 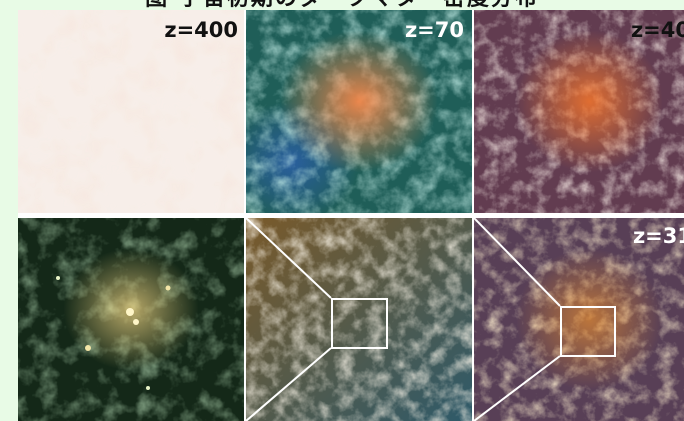 I want to click on redshift-label: z=40, so click(x=657, y=30).